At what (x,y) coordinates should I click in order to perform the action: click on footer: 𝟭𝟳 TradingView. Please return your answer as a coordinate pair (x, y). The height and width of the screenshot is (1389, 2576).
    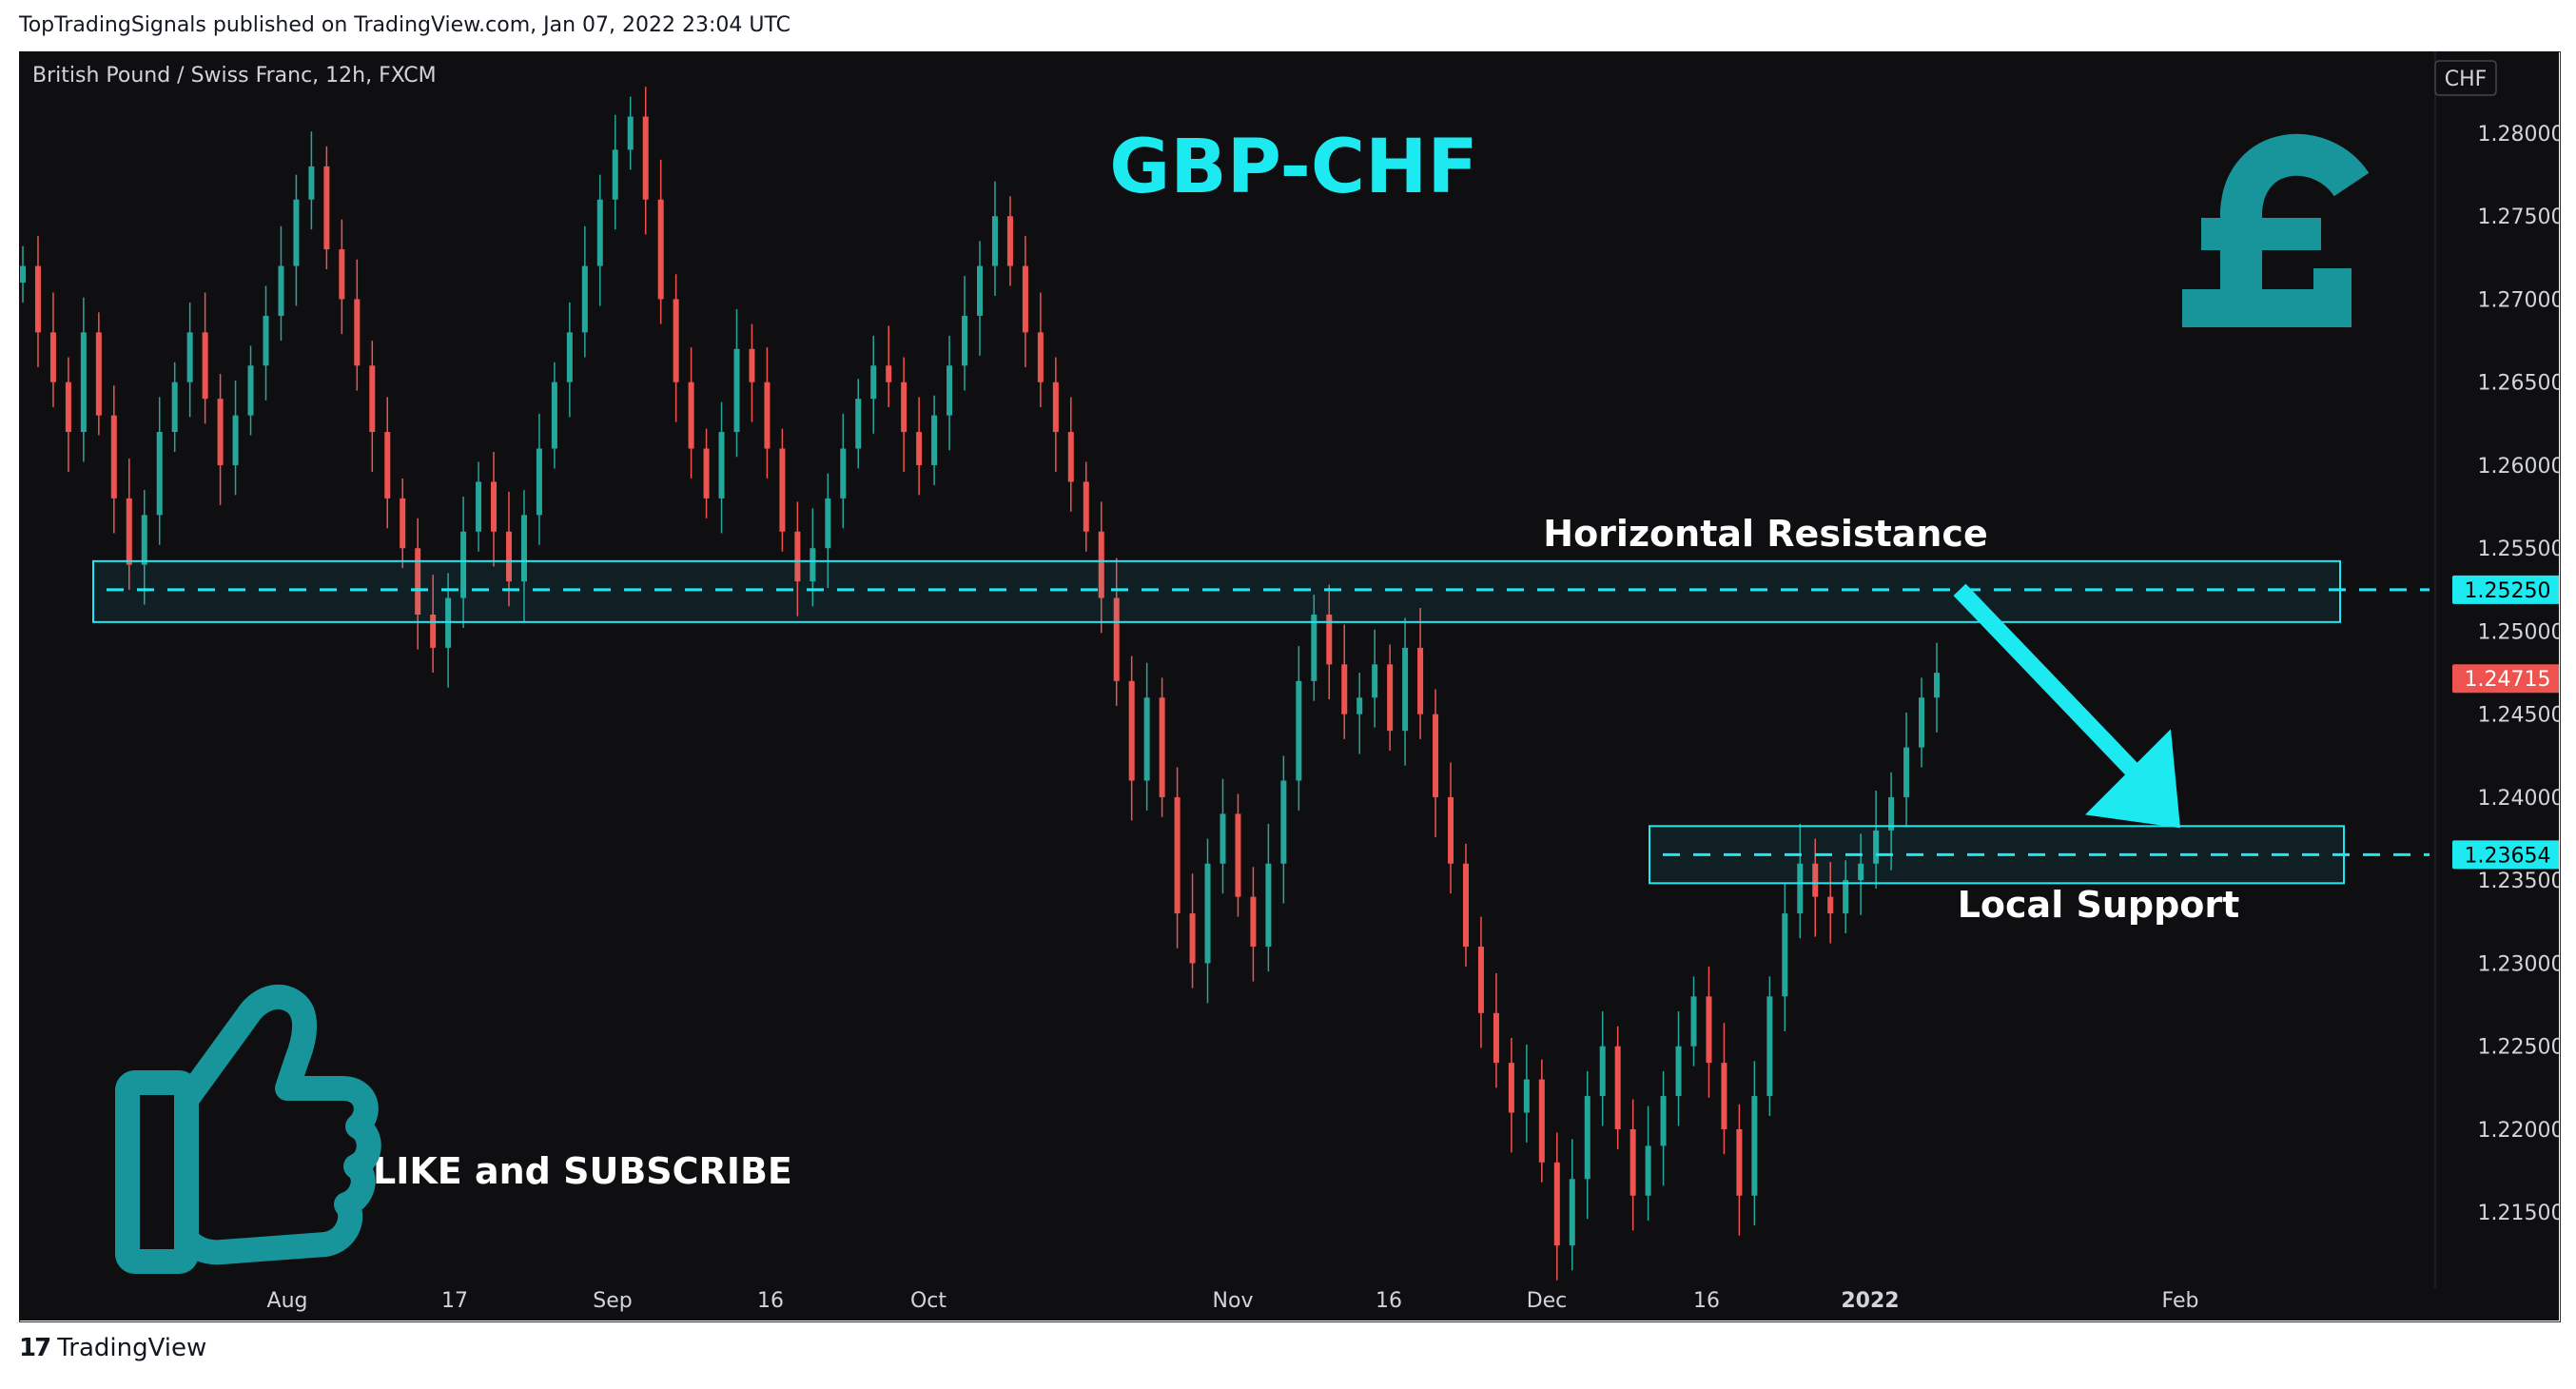
    Looking at the image, I should click on (112, 1348).